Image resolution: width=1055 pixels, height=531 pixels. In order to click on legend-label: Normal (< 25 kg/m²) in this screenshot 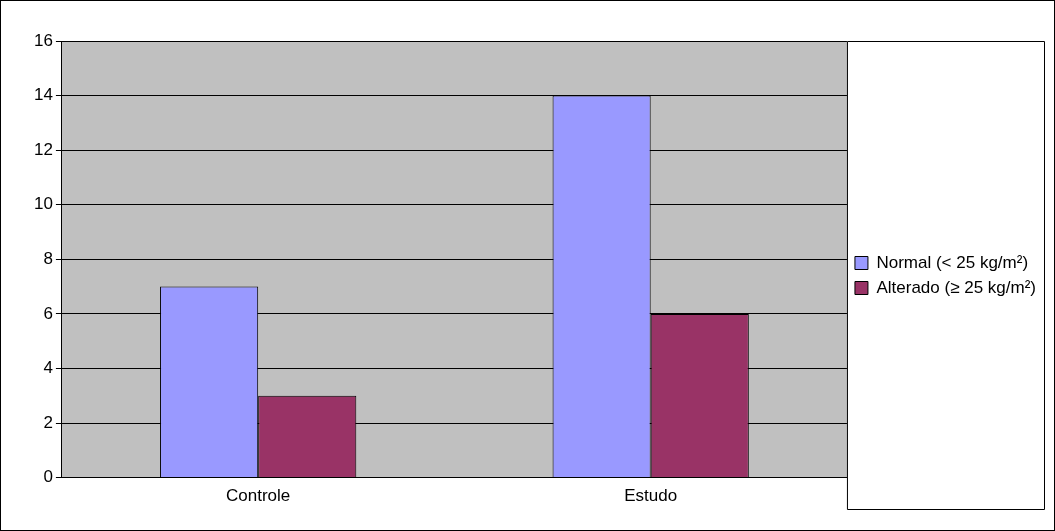, I will do `click(952, 262)`.